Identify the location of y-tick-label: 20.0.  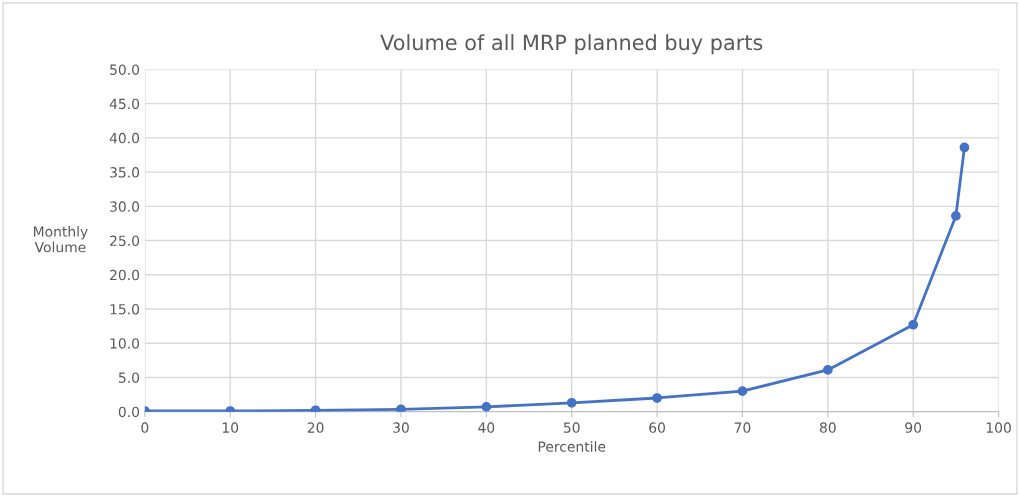
(125, 275).